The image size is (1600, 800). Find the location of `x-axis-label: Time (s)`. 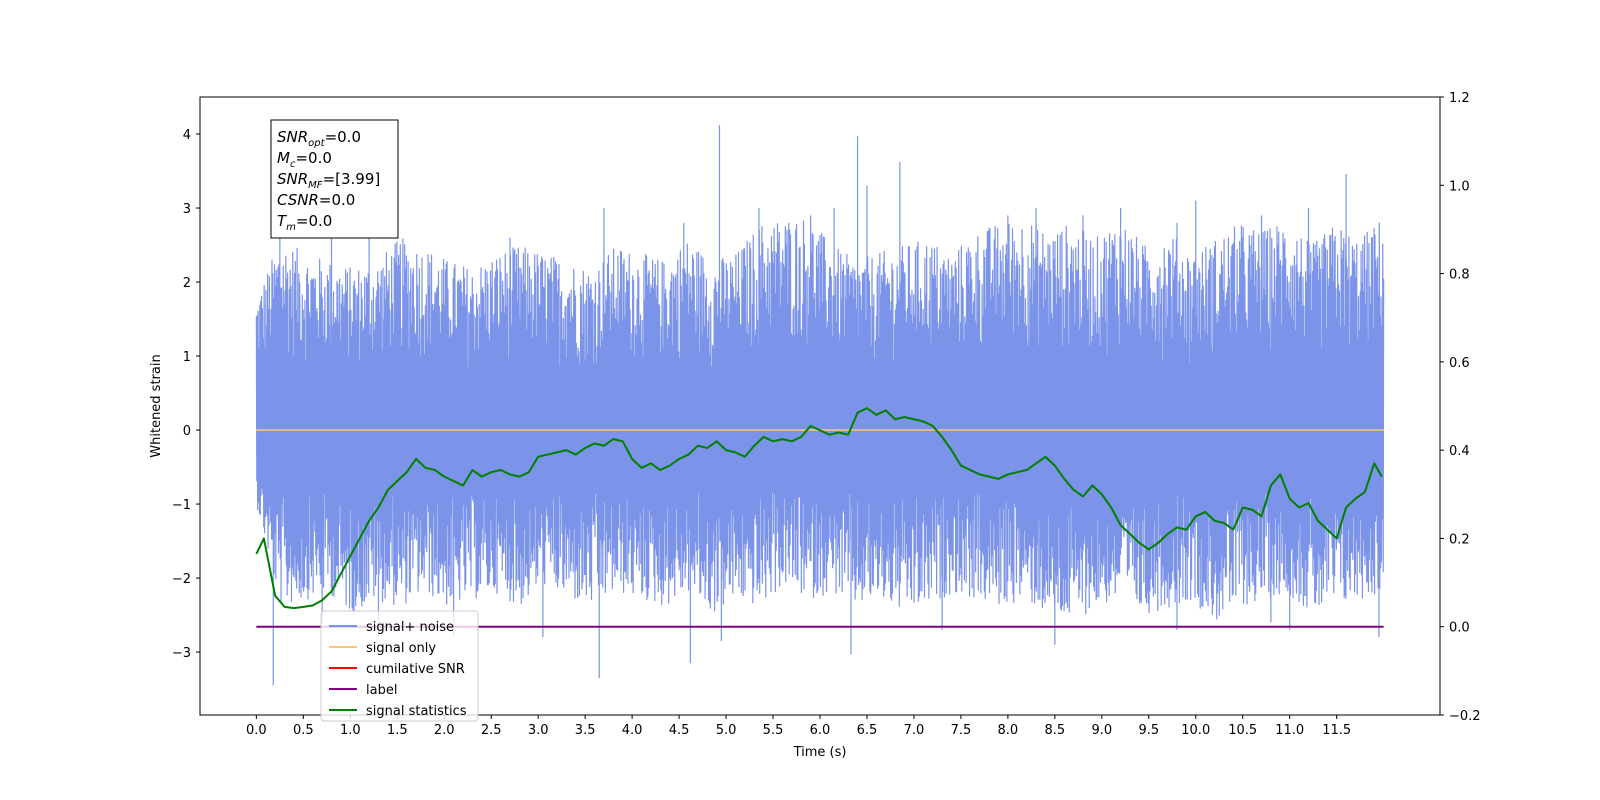

x-axis-label: Time (s) is located at coordinates (820, 752).